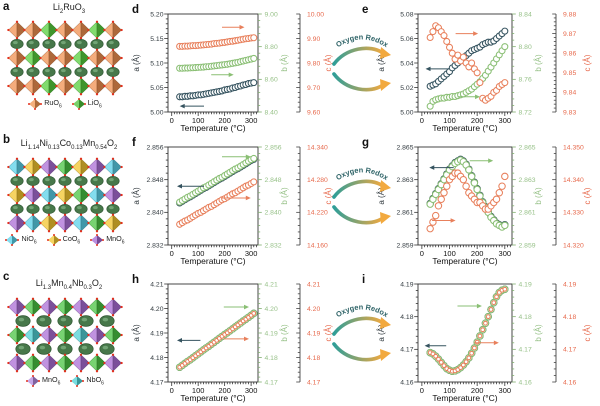 Image resolution: width=600 pixels, height=406 pixels. I want to click on panel-c: c Li1.3Mn0.4Nb0.3O2 MnO6 NbO6, so click(65, 338).